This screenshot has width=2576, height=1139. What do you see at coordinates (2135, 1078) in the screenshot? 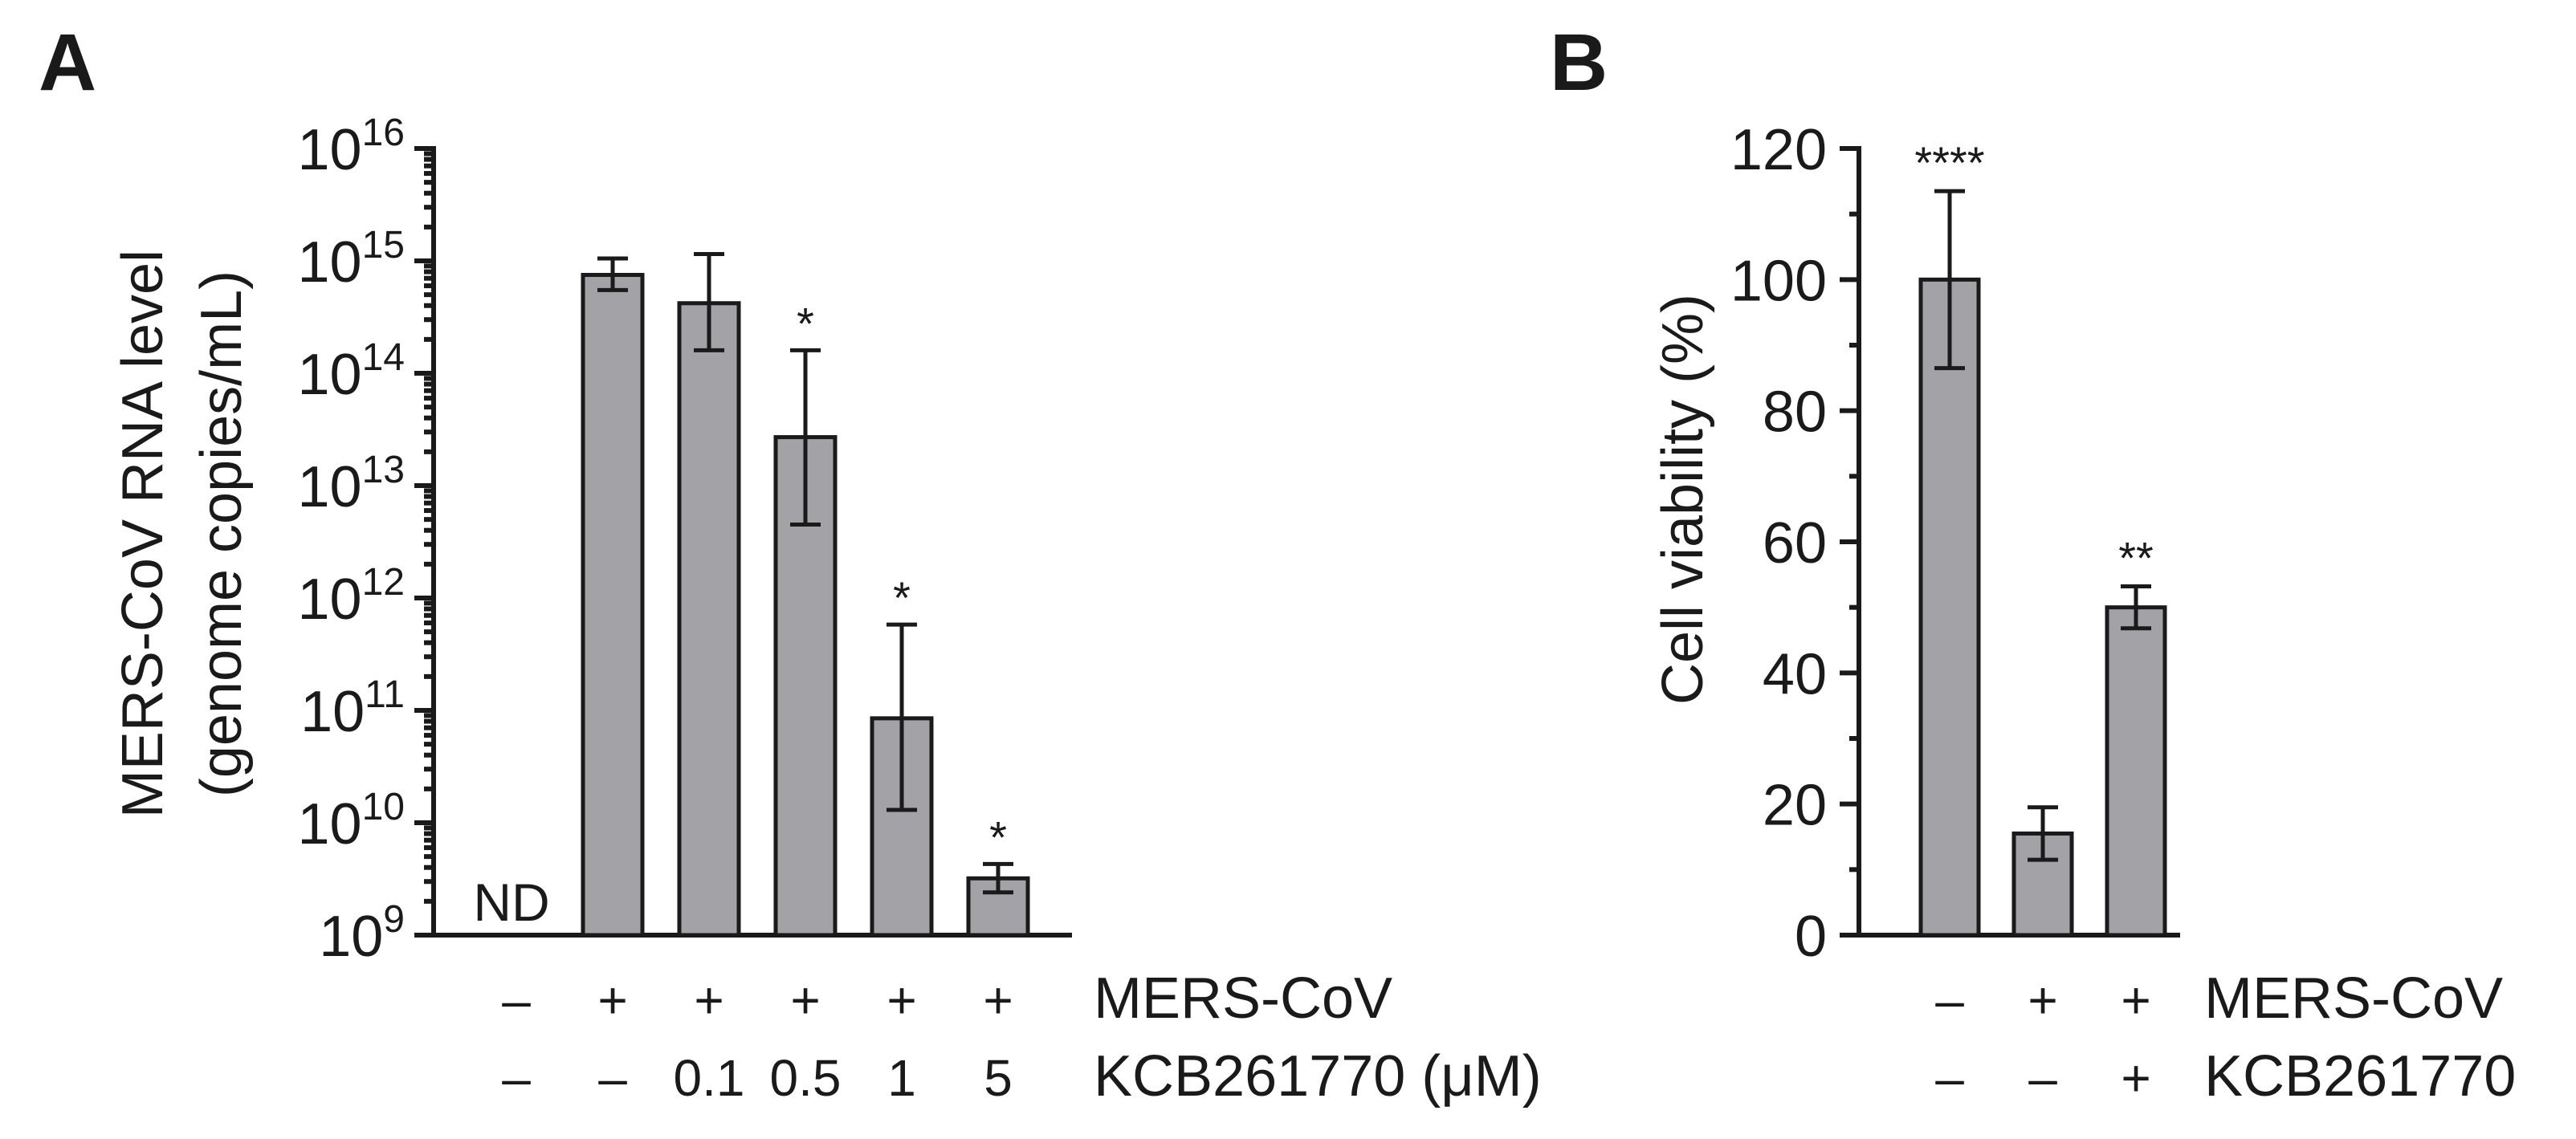
I see `kcb-condition-label-b: +` at bounding box center [2135, 1078].